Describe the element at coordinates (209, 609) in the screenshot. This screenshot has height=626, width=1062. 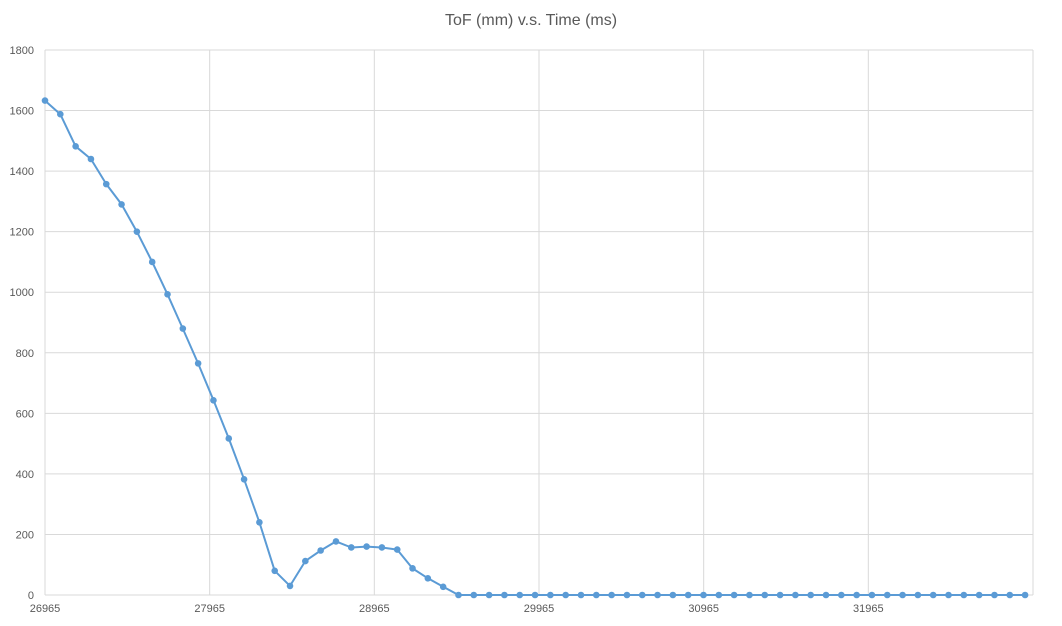
I see `x-tick-label: 27965` at that location.